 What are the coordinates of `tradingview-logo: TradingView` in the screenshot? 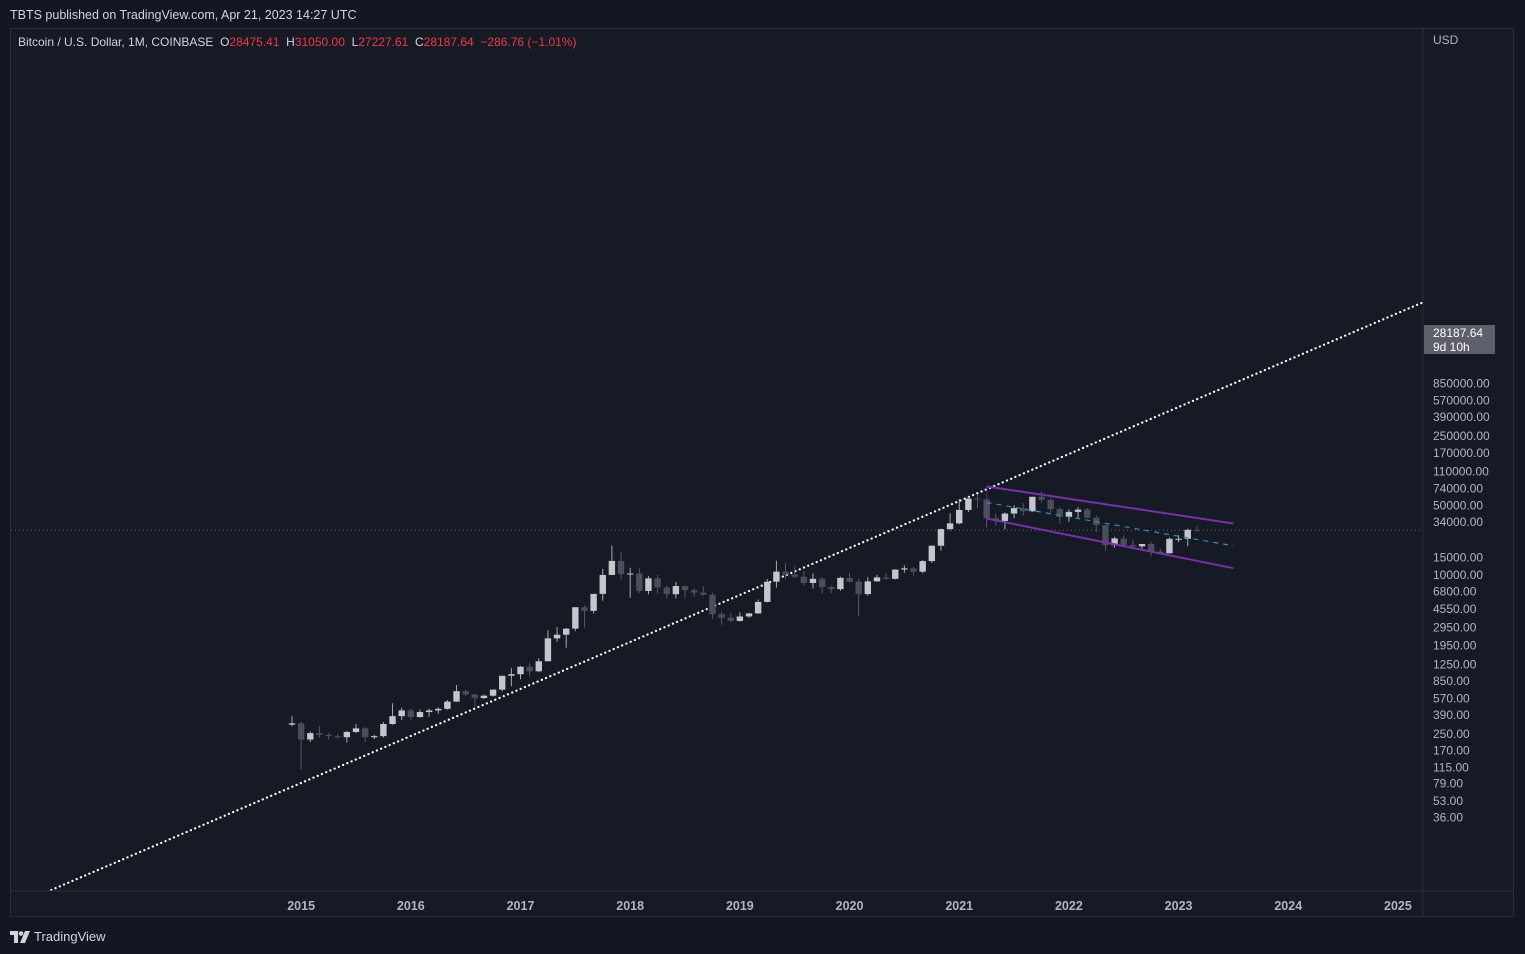 It's located at (58, 936).